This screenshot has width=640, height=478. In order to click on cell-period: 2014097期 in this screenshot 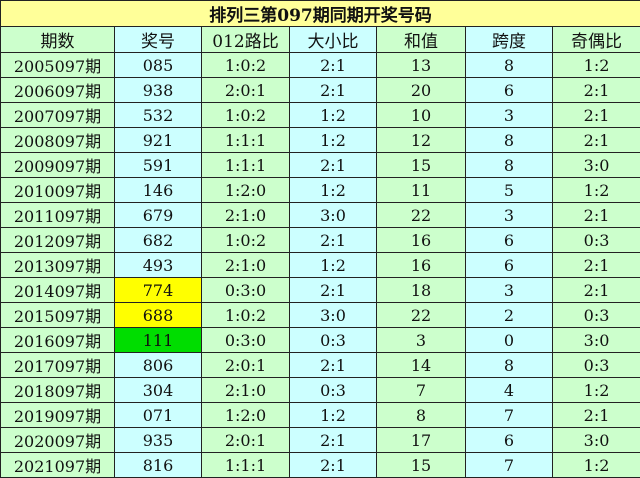, I will do `click(58, 290)`.